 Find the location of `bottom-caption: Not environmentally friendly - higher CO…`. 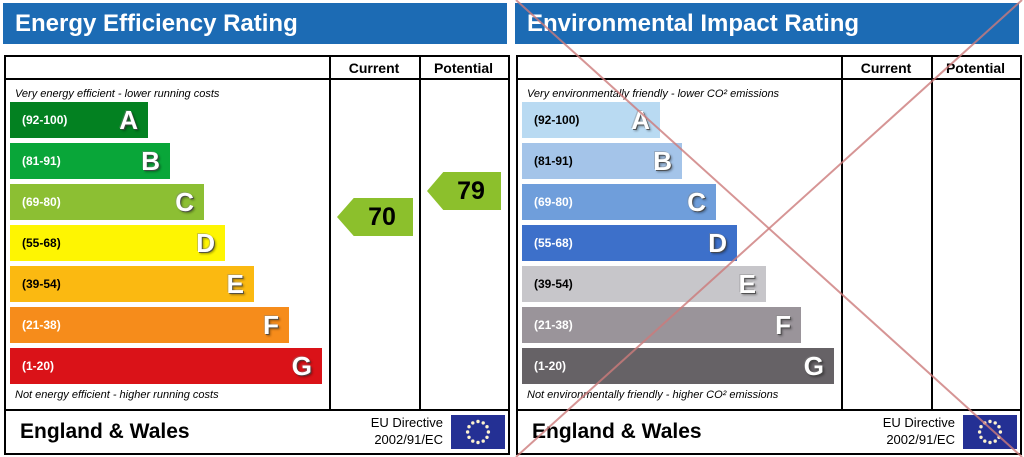

bottom-caption: Not environmentally friendly - higher CO… is located at coordinates (653, 395).